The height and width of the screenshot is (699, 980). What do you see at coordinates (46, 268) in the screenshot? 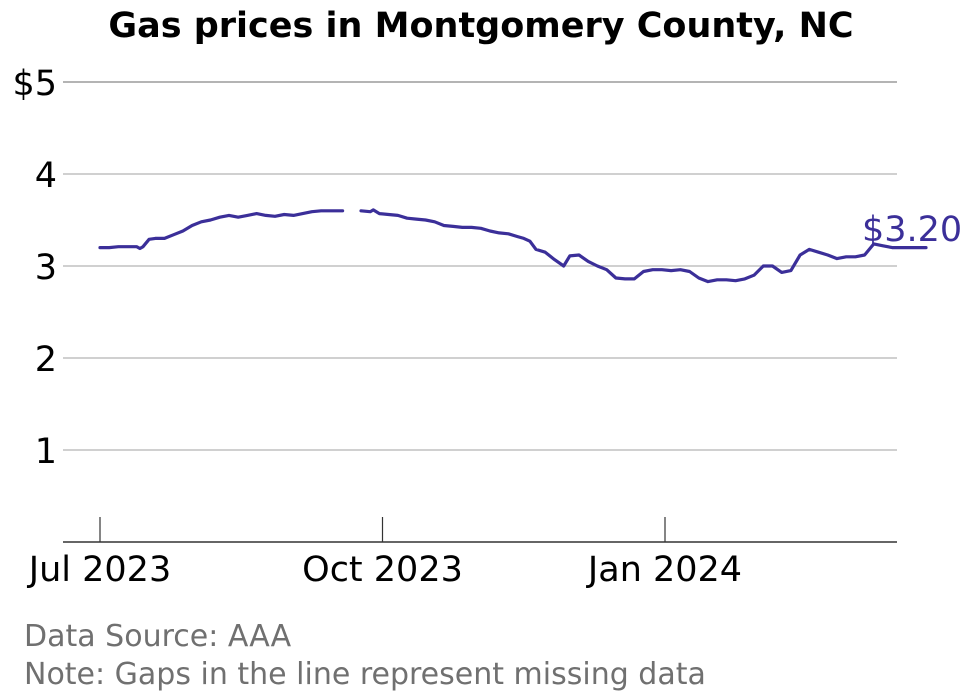
I see `y-tick-label: 3` at bounding box center [46, 268].